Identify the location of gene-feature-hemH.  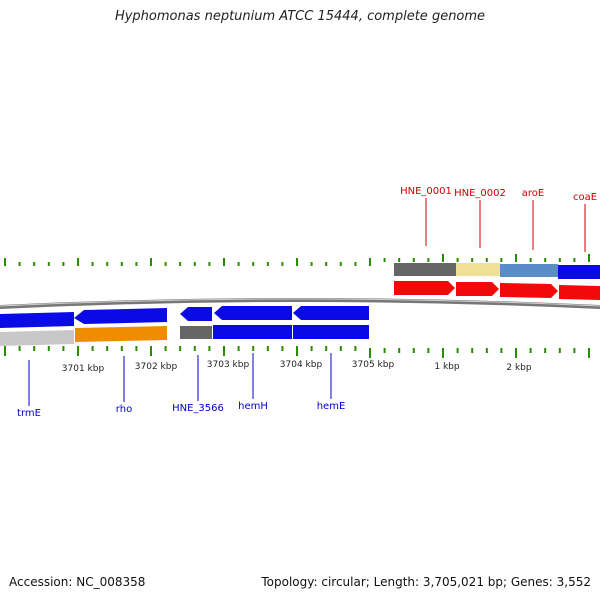
(252, 332).